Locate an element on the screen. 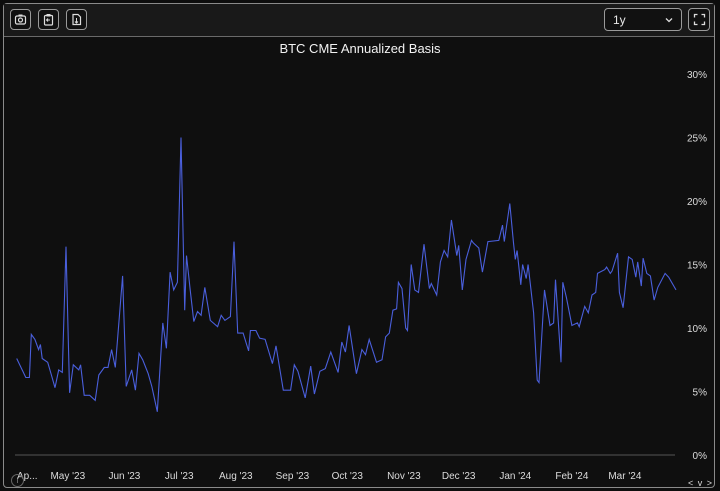 Image resolution: width=720 pixels, height=491 pixels. screenshot-button is located at coordinates (20, 19).